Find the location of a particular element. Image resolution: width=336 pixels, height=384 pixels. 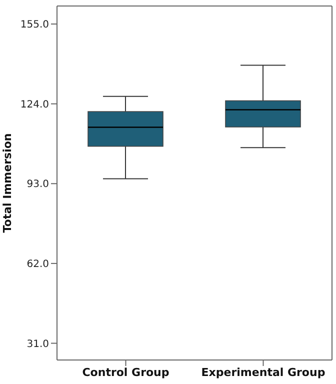

y-tick-label: 93.0 is located at coordinates (37, 184).